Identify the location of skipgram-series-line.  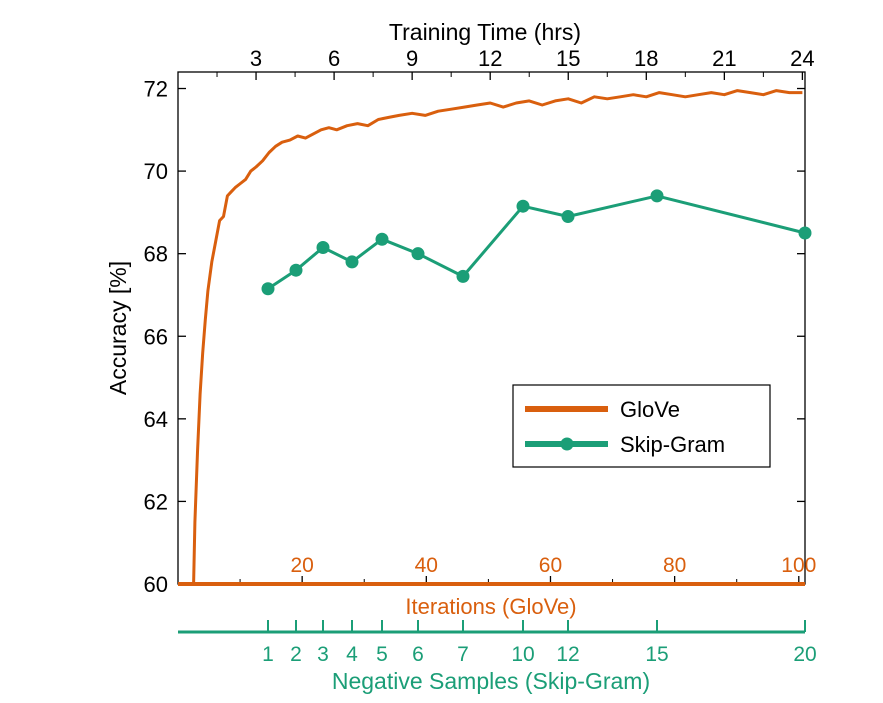
(536, 242).